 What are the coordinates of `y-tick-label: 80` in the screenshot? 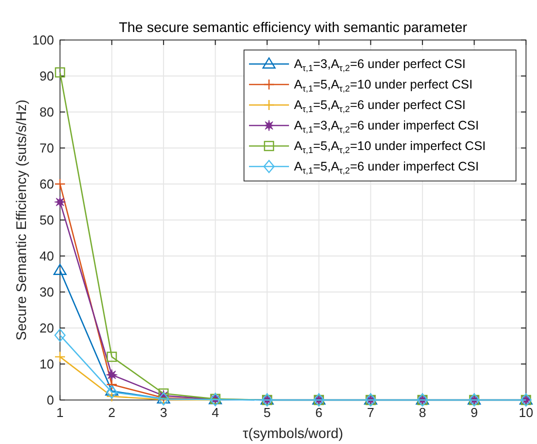 It's located at (47, 112).